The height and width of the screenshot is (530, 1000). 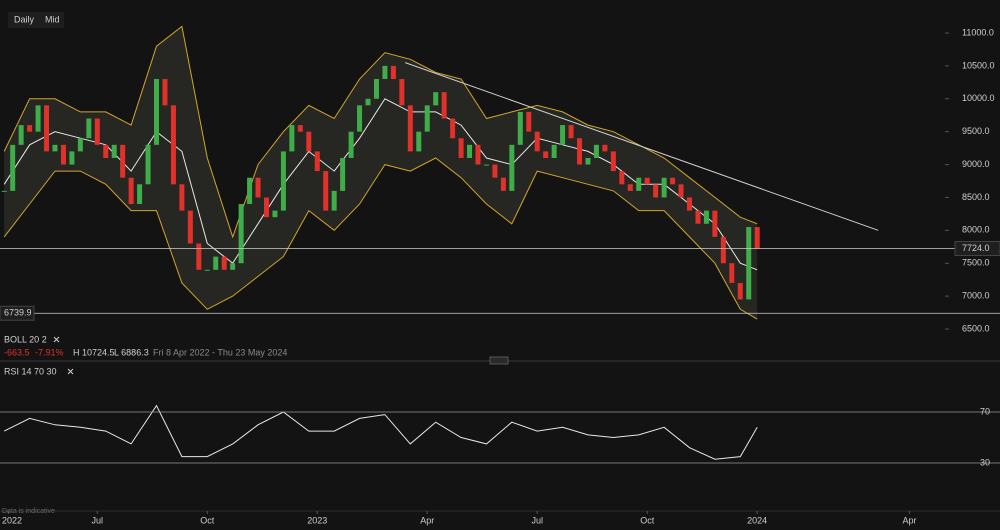 What do you see at coordinates (976, 263) in the screenshot?
I see `y-tick-label: 7500.0` at bounding box center [976, 263].